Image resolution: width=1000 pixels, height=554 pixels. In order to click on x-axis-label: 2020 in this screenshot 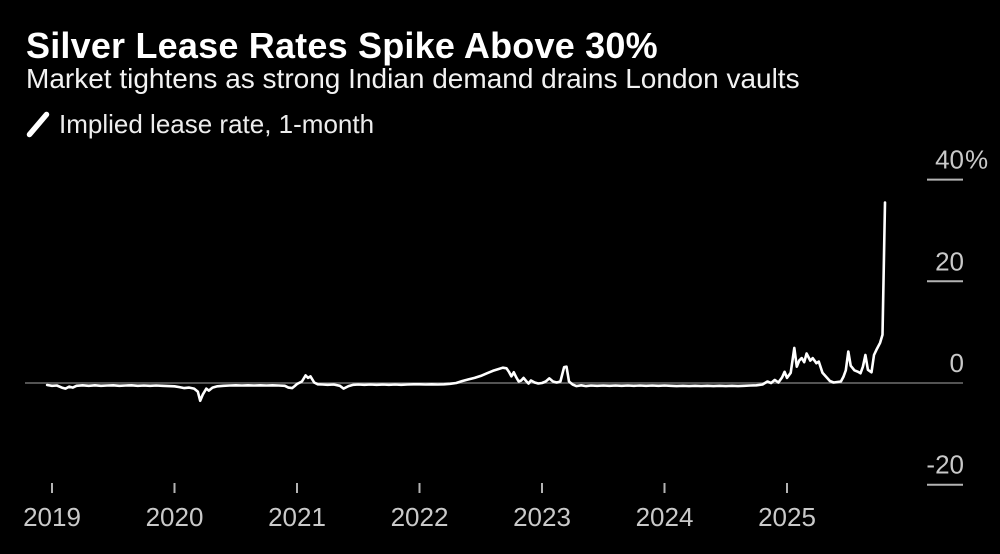, I will do `click(175, 517)`.